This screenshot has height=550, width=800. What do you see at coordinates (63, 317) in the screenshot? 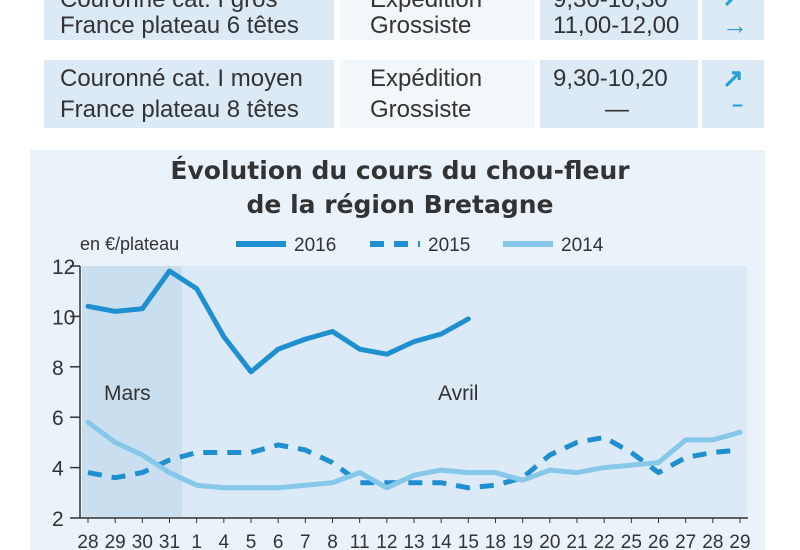
I see `y-tick-label: 10` at bounding box center [63, 317].